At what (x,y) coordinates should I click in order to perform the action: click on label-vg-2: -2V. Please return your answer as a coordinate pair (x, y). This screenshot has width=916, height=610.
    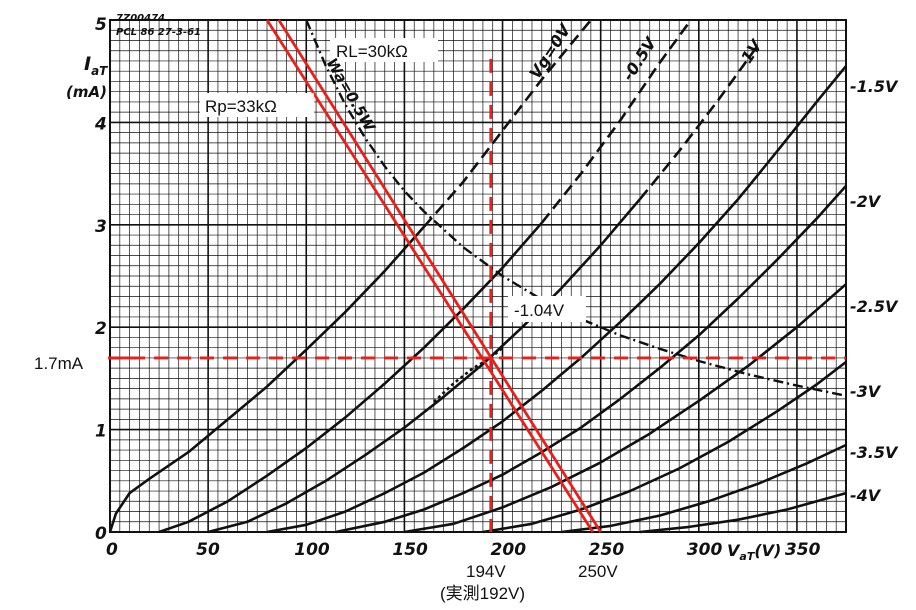
    Looking at the image, I should click on (866, 201).